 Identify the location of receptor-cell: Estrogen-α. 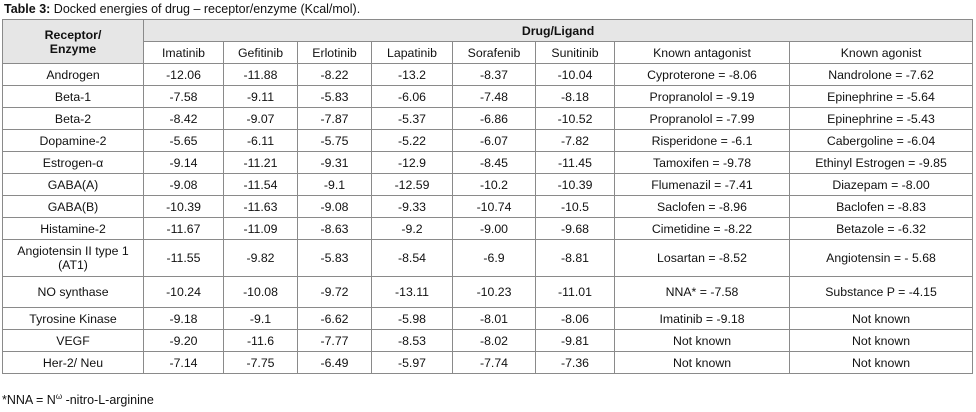
(73, 162).